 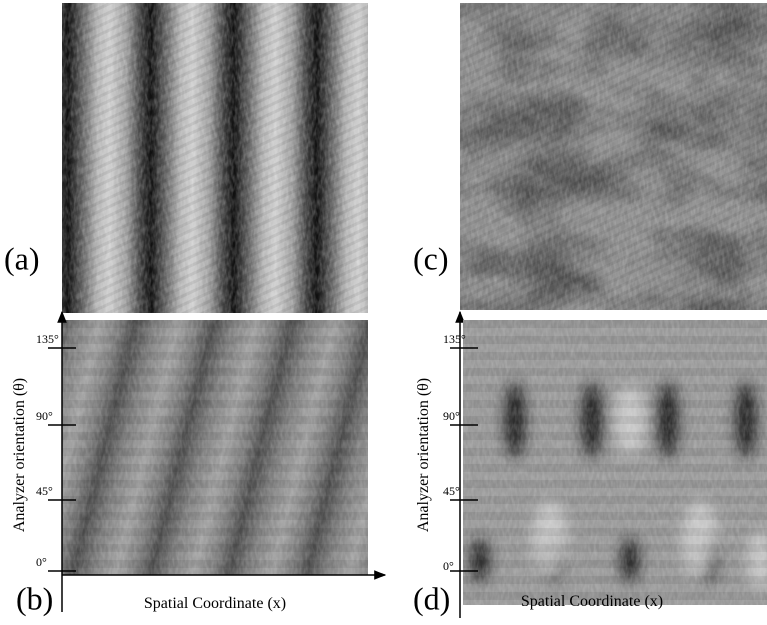 What do you see at coordinates (431, 598) in the screenshot?
I see `panel-label: (d)` at bounding box center [431, 598].